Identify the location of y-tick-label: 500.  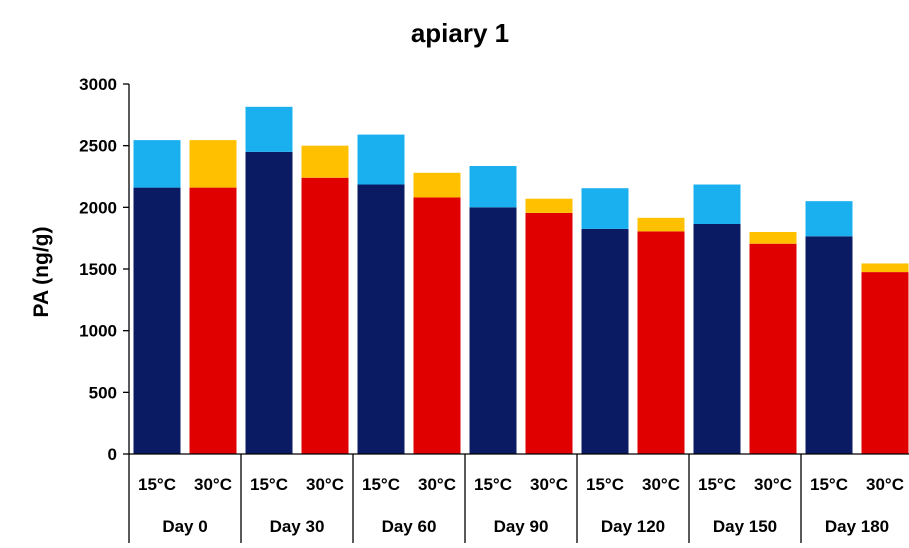
(103, 392).